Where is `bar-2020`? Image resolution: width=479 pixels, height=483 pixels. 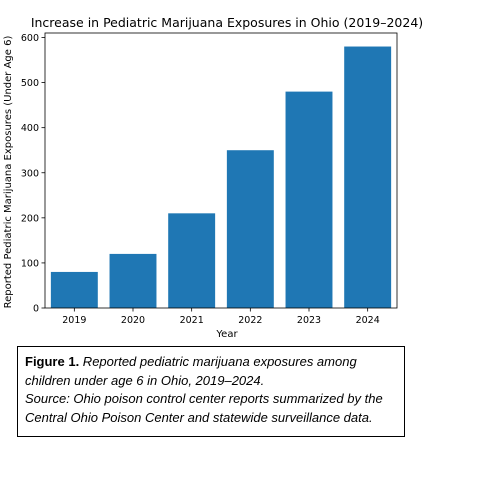
bar-2020 is located at coordinates (133, 280).